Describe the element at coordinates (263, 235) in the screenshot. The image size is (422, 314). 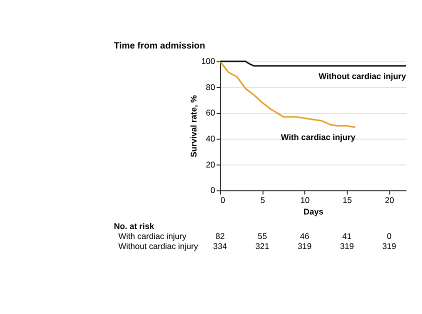
I see `text: 55` at that location.